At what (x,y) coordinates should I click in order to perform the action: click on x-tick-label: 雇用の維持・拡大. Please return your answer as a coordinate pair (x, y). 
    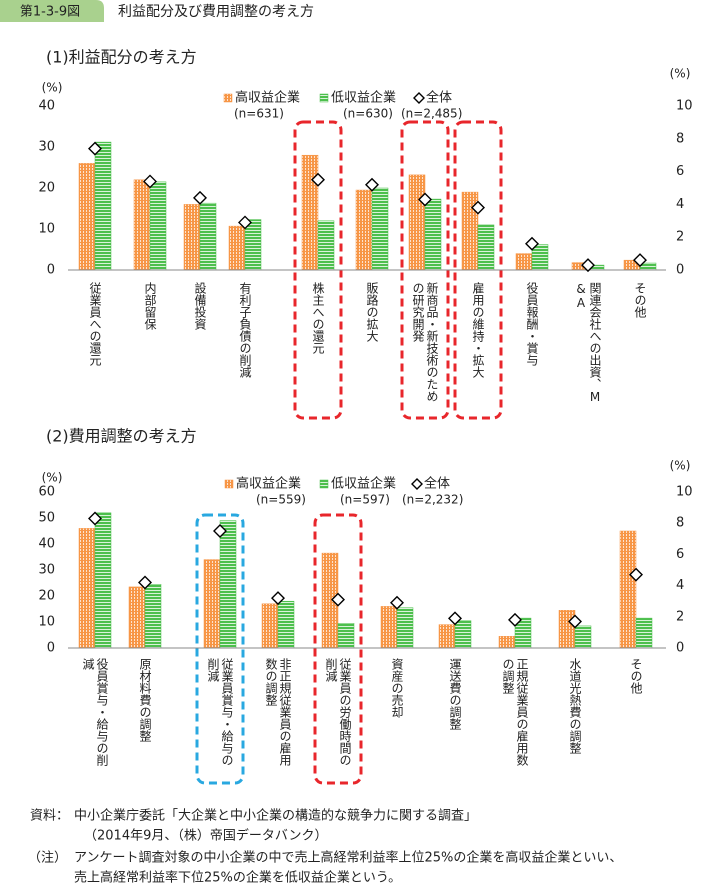
    Looking at the image, I should click on (478, 330).